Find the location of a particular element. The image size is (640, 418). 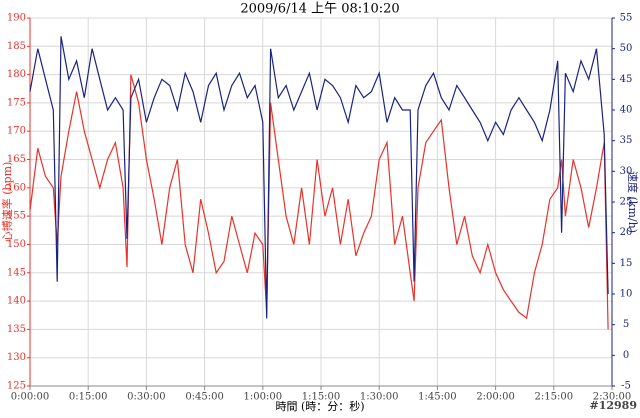

y2-tick-label: 5 is located at coordinates (626, 324).